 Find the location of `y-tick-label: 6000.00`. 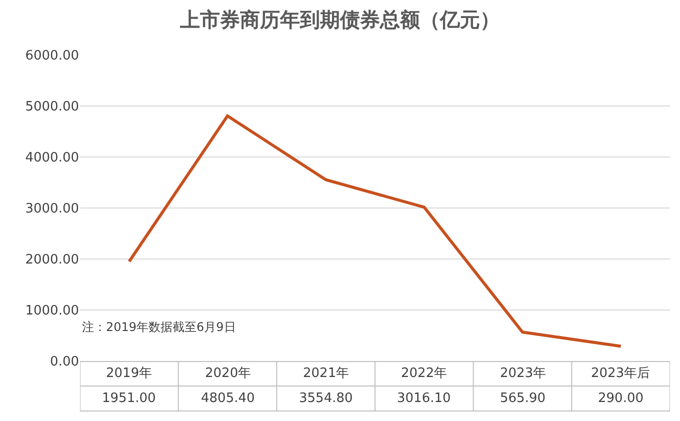

y-tick-label: 6000.00 is located at coordinates (52, 56).